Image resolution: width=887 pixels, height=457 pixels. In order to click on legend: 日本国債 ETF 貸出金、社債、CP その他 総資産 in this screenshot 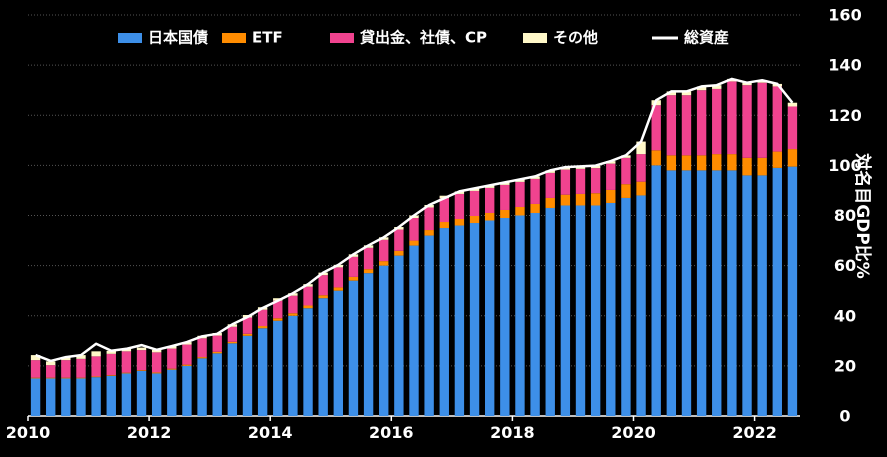, I will do `click(423, 38)`.